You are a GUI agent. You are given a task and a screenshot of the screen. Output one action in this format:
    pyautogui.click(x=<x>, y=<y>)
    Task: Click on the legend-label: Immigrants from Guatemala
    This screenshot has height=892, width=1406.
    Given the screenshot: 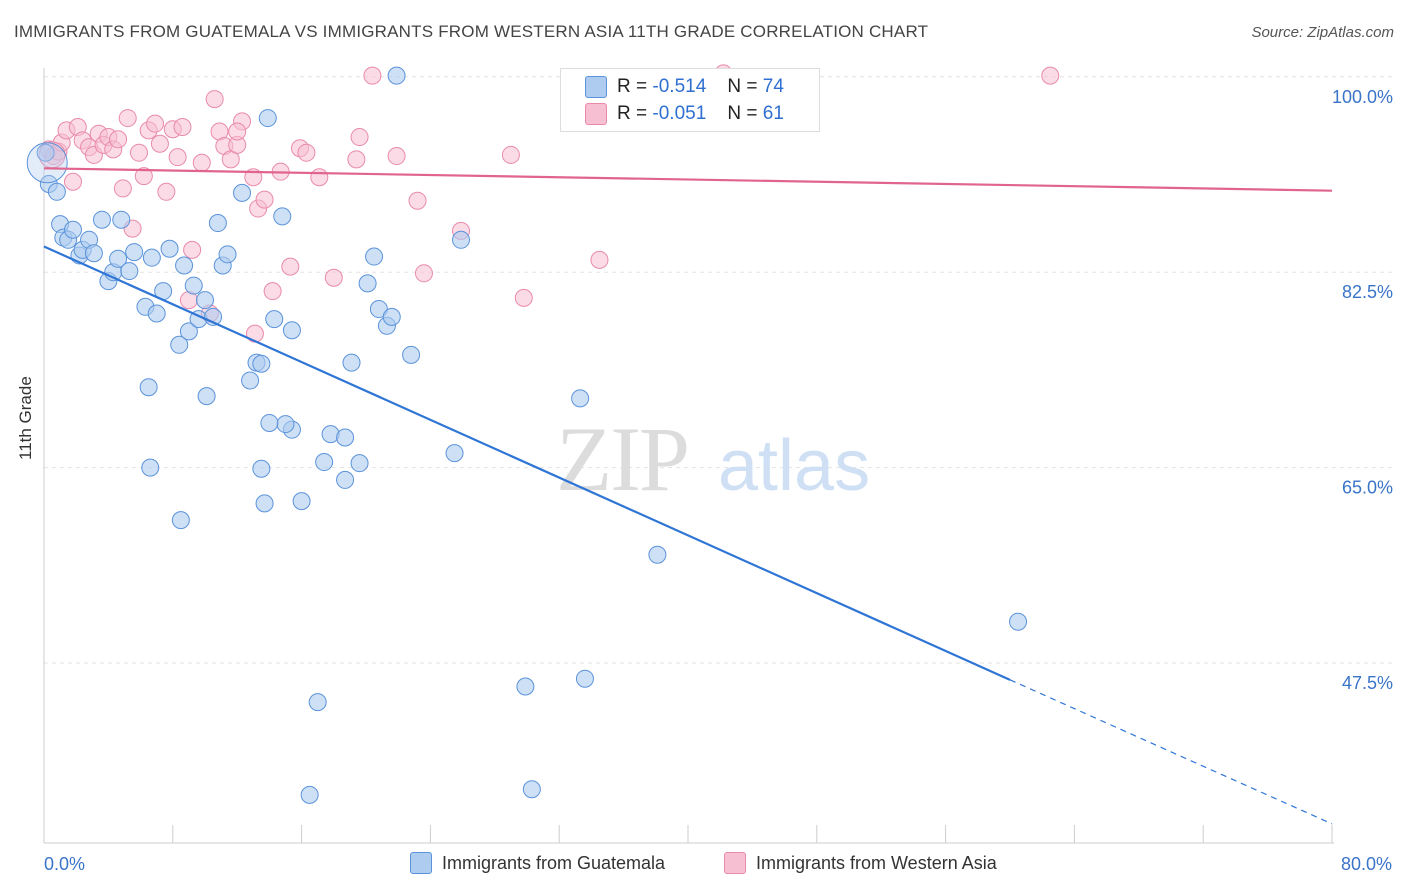 What is the action you would take?
    pyautogui.click(x=554, y=862)
    